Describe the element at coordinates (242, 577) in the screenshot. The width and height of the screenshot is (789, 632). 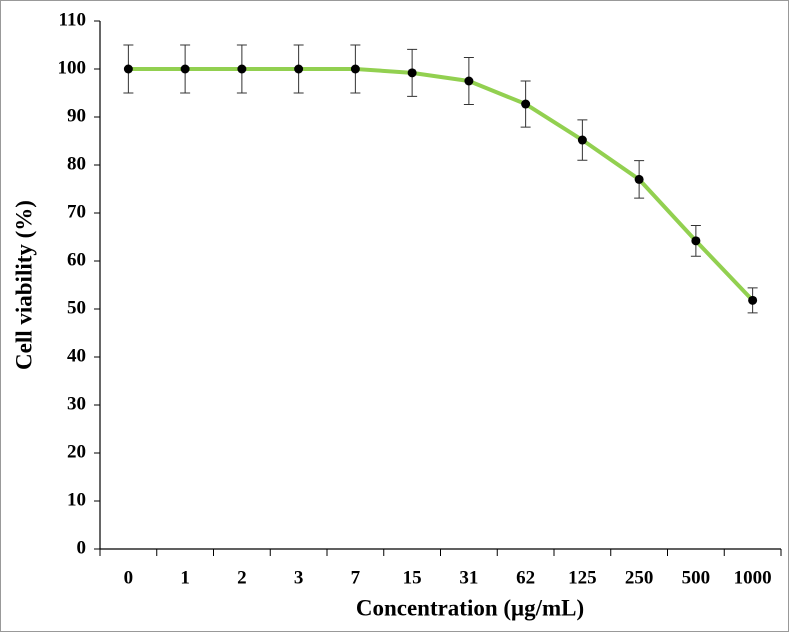
I see `x-tick-label: 2` at that location.